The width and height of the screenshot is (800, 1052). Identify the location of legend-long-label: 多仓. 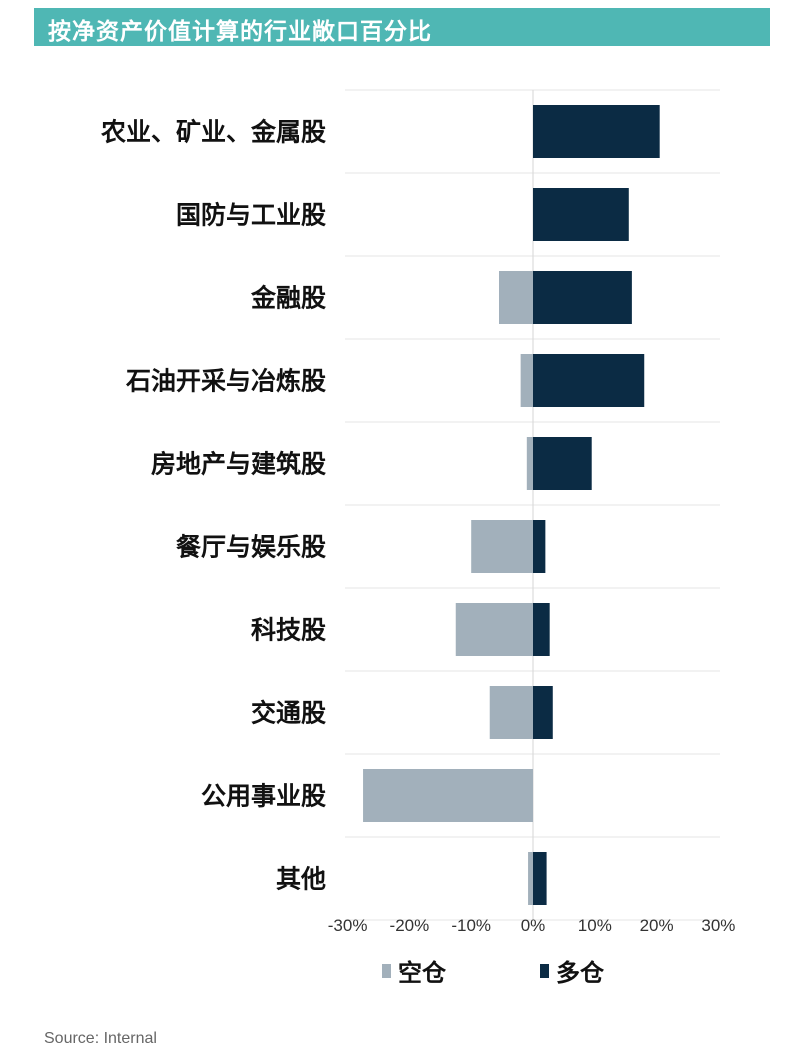
(580, 972).